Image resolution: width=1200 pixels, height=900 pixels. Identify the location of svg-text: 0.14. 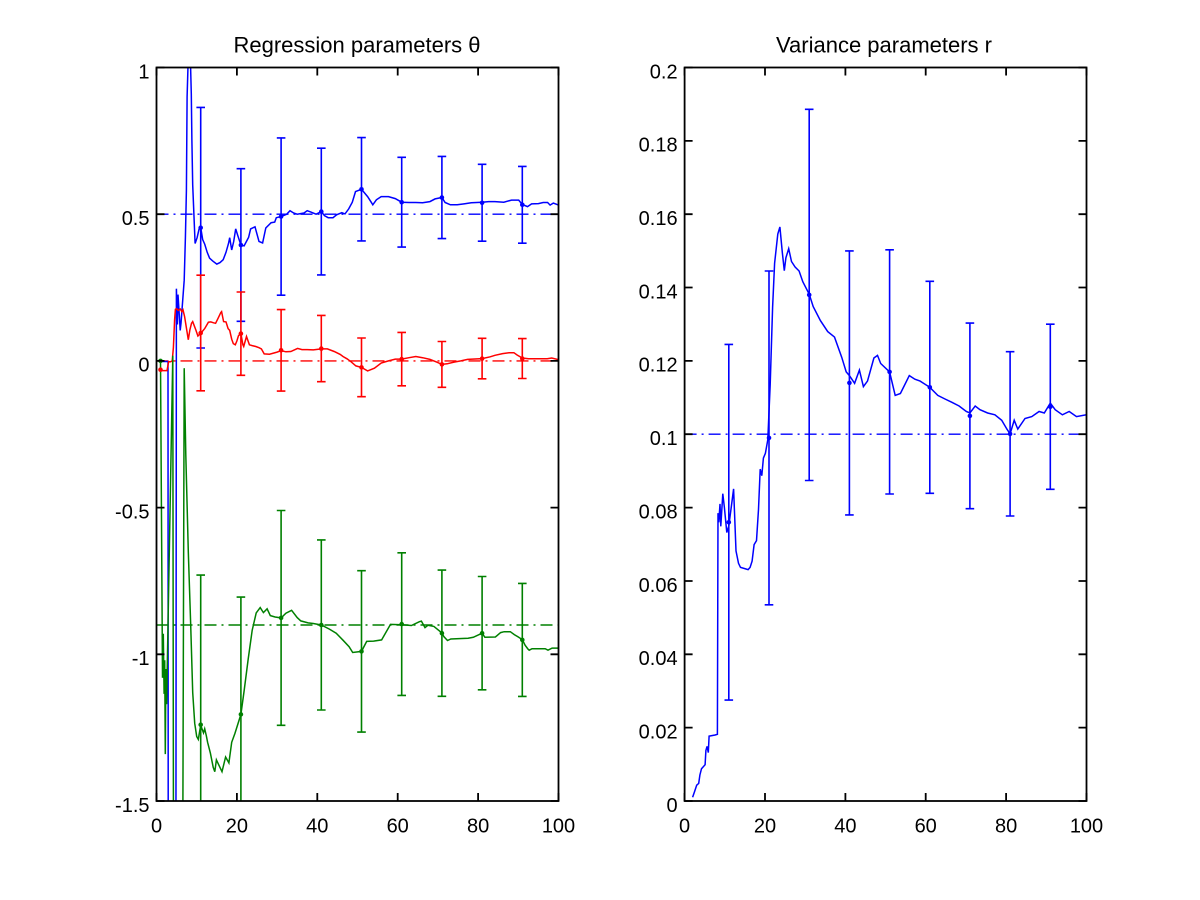
(658, 292).